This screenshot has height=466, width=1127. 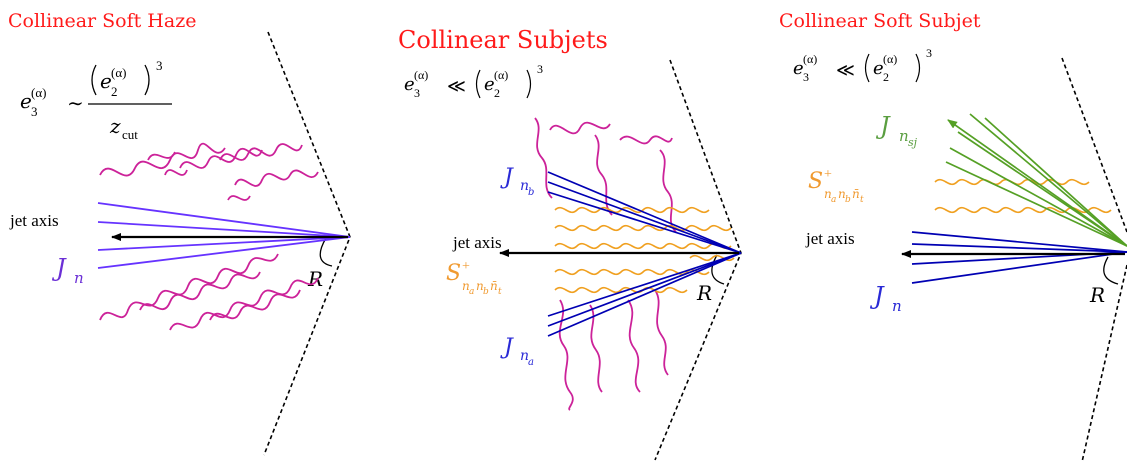 What do you see at coordinates (828, 194) in the screenshot?
I see `soft-label-3-sub-n1: n` at bounding box center [828, 194].